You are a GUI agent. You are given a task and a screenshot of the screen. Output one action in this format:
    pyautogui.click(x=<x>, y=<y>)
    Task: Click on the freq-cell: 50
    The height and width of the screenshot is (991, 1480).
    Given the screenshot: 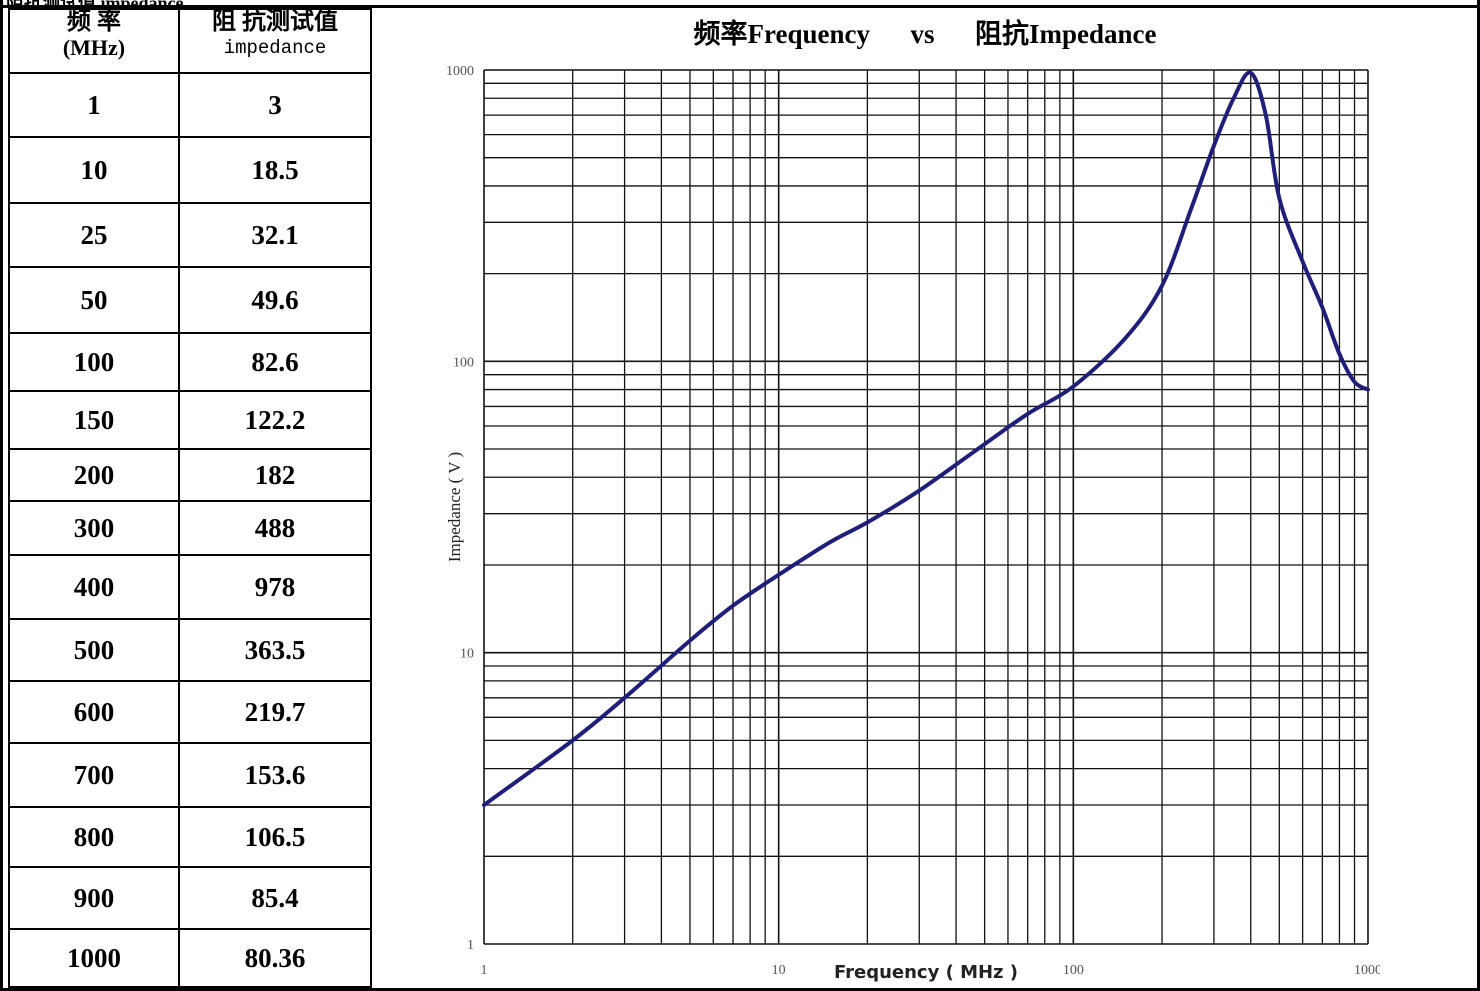 What is the action you would take?
    pyautogui.click(x=94, y=300)
    